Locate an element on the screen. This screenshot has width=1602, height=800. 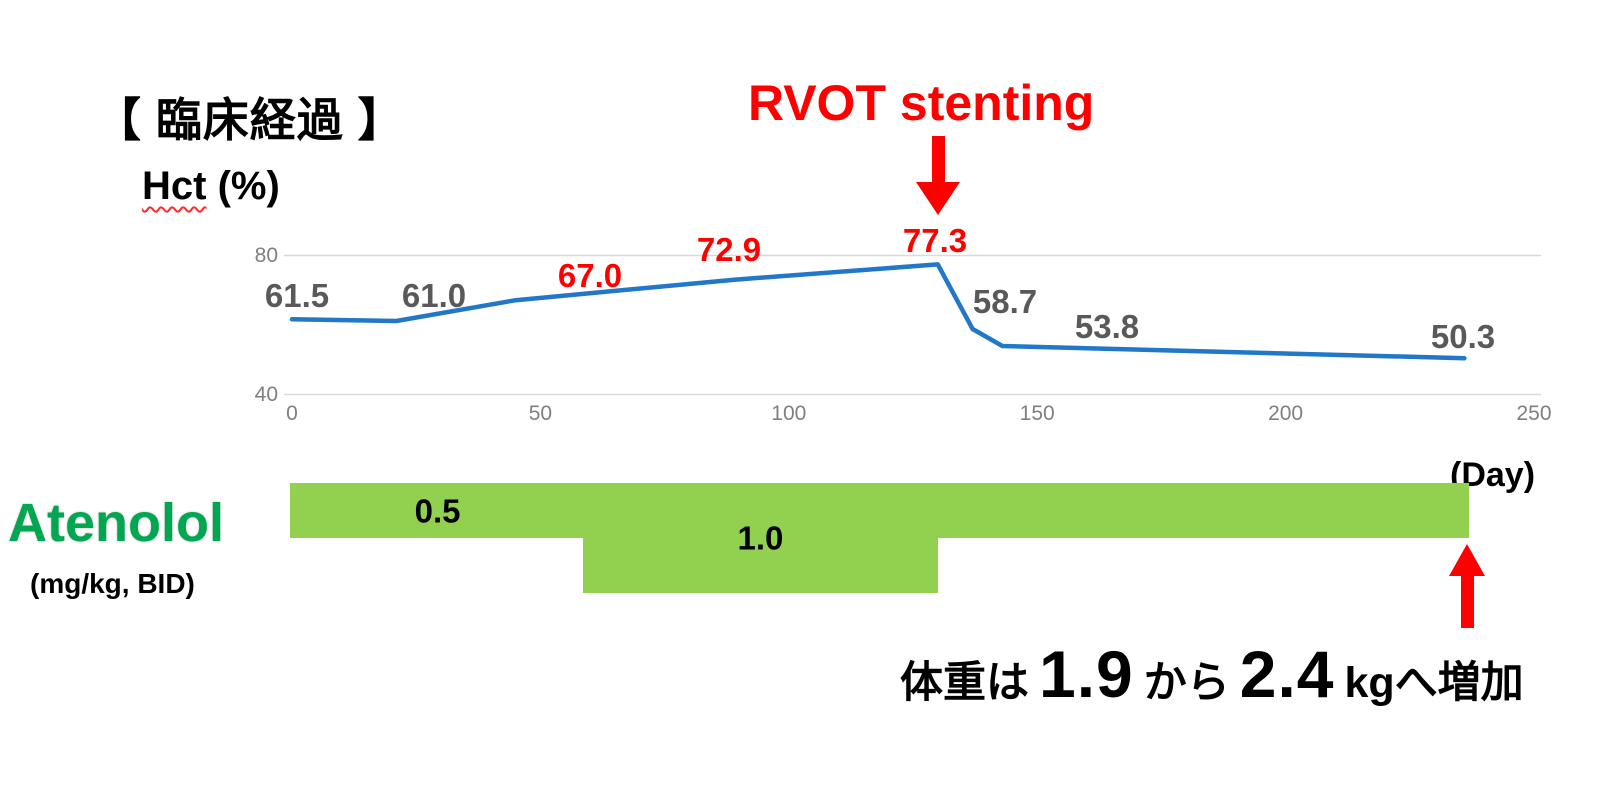
x-tick-label: 0 is located at coordinates (292, 413).